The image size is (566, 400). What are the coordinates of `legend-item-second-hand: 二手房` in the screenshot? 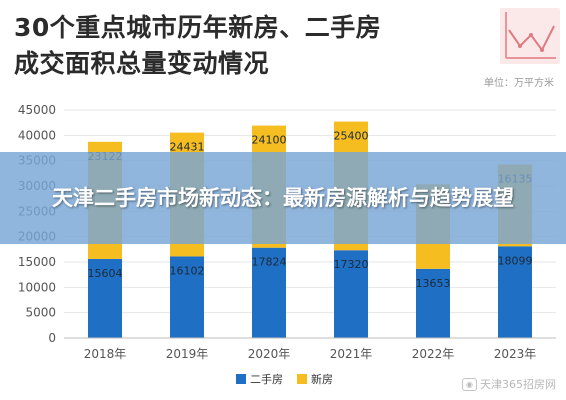 It's located at (259, 379).